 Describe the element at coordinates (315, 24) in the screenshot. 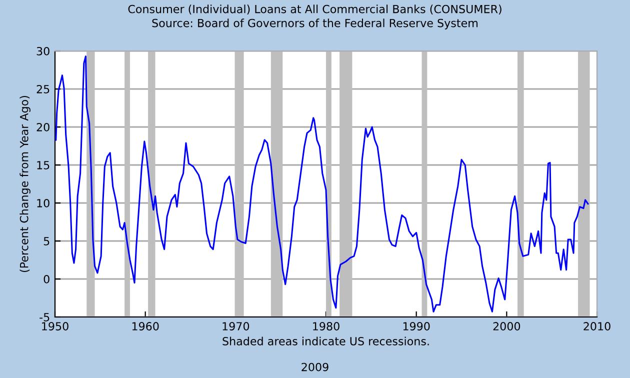

I see `chart-subtitle: Source: Board of Governors of the Federal Reserve System` at that location.